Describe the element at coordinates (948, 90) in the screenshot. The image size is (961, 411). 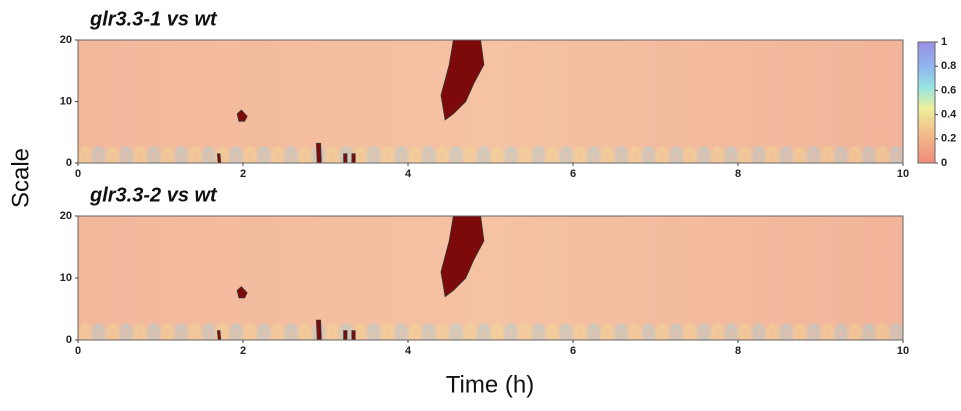
I see `colorbar-tick-label: 0.6` at that location.